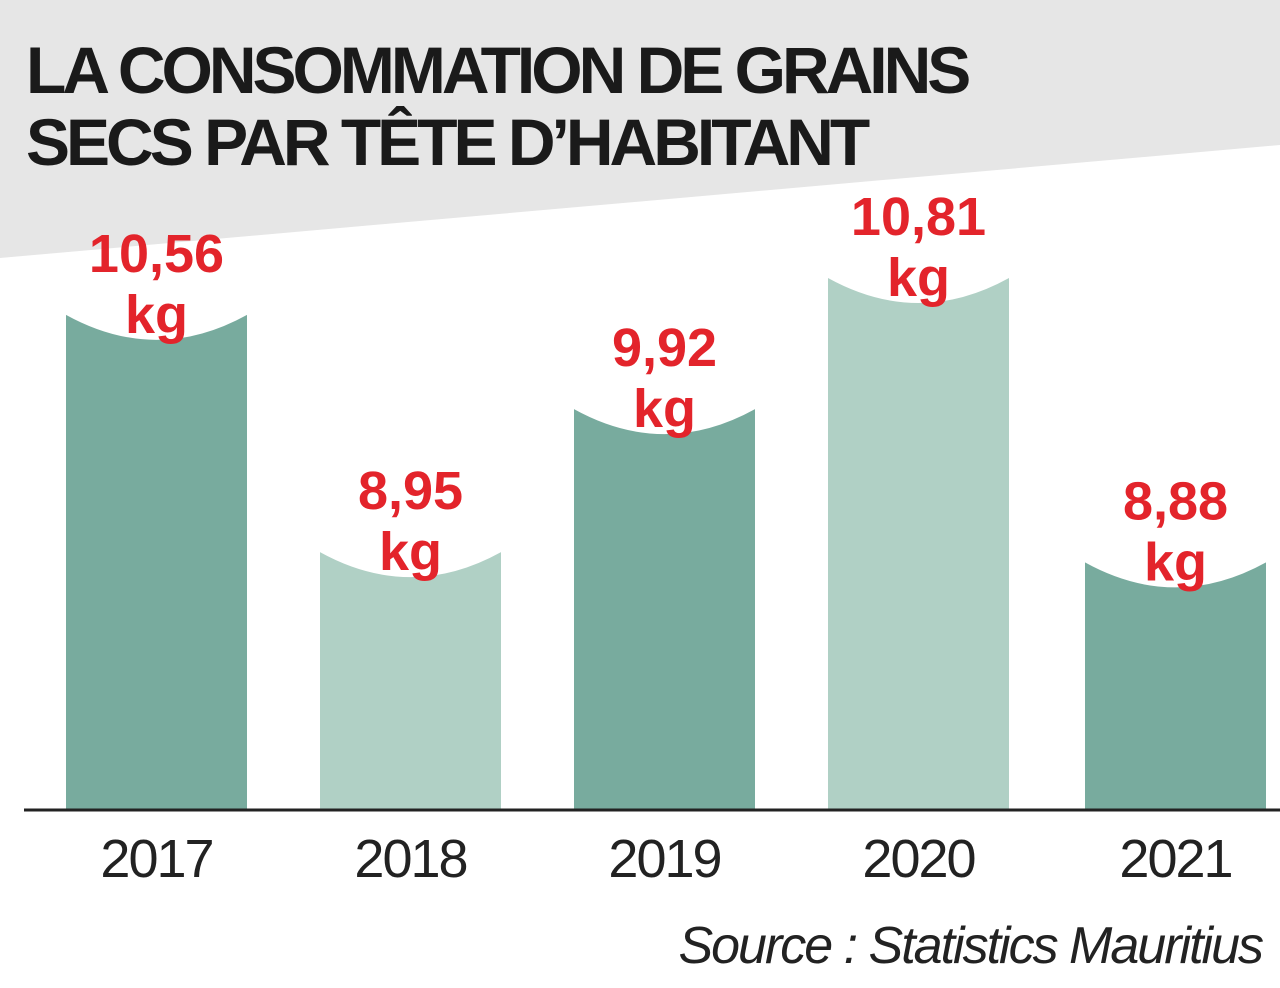 This screenshot has height=988, width=1280. What do you see at coordinates (970, 946) in the screenshot?
I see `source-note: Source : Statistics Mauritius` at bounding box center [970, 946].